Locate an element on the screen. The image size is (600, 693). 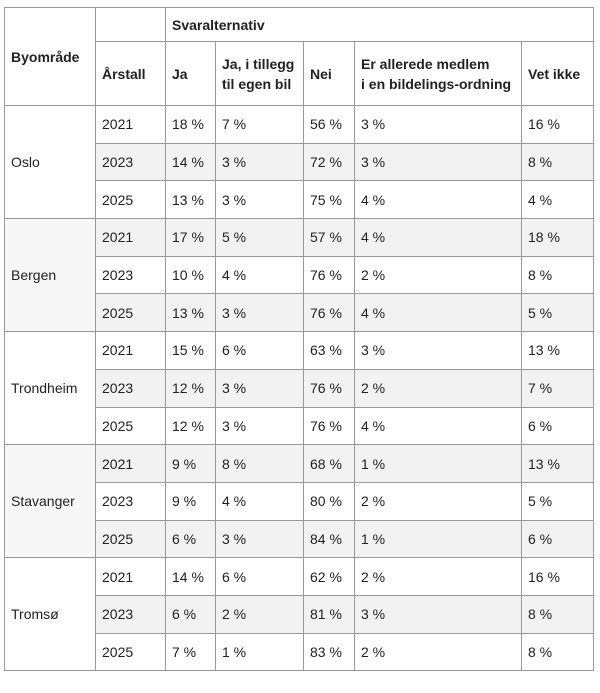
nei-cell: 62 % is located at coordinates (329, 576).